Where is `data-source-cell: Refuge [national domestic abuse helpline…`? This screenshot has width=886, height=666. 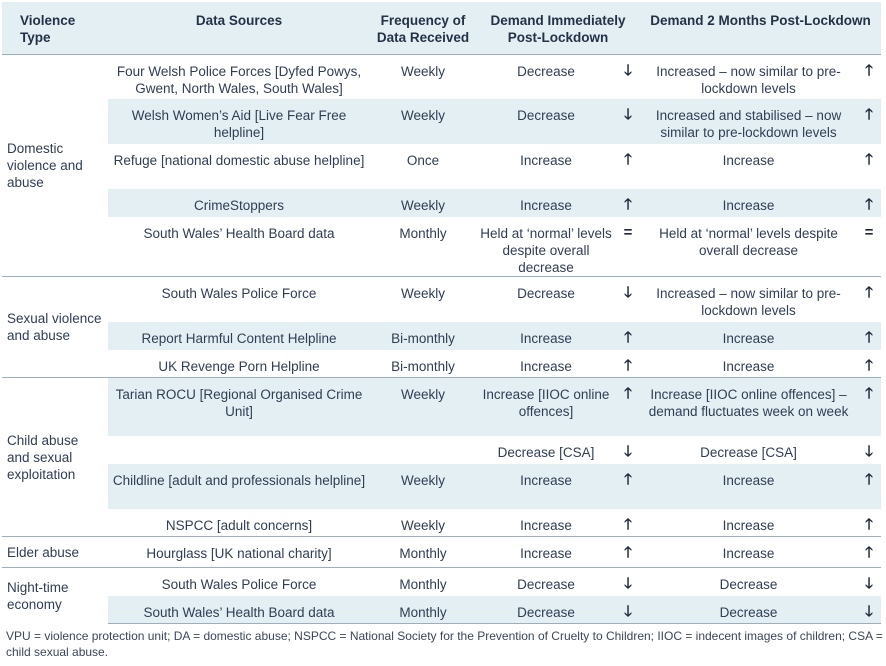
data-source-cell: Refuge [national domestic abuse helpline… is located at coordinates (239, 160).